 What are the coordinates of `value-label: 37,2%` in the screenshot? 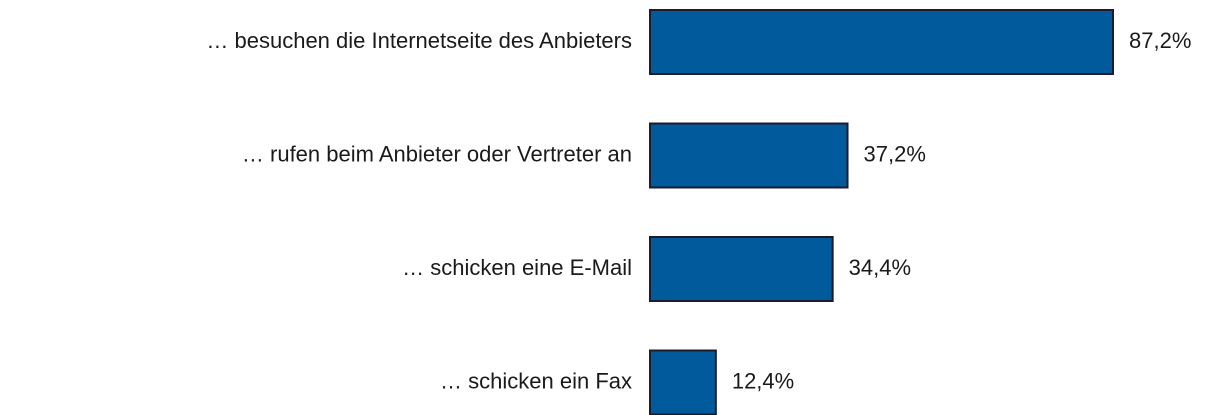 It's located at (895, 153).